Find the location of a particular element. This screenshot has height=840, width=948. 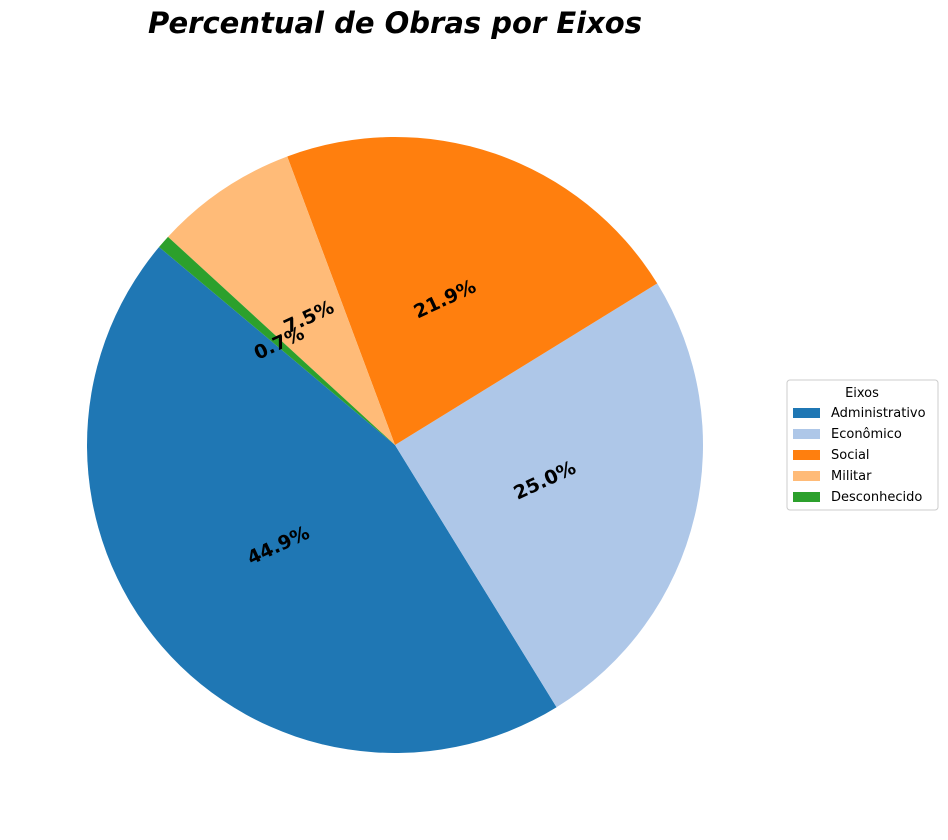

legend-swatch-economico is located at coordinates (806, 434).